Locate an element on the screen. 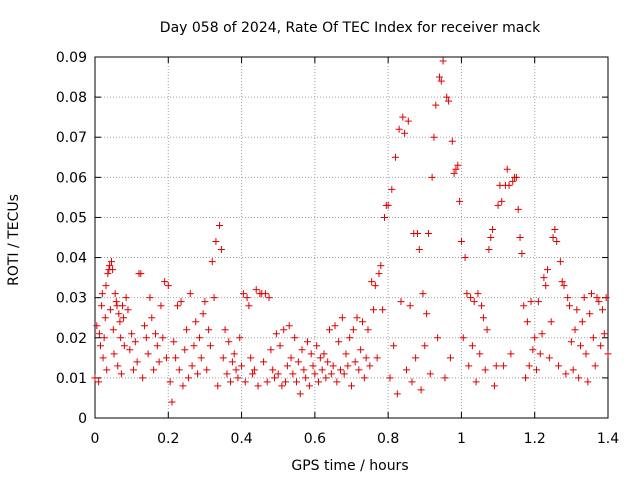 Image resolution: width=640 pixels, height=480 pixels. x-tick-label: 1.4 is located at coordinates (608, 439).